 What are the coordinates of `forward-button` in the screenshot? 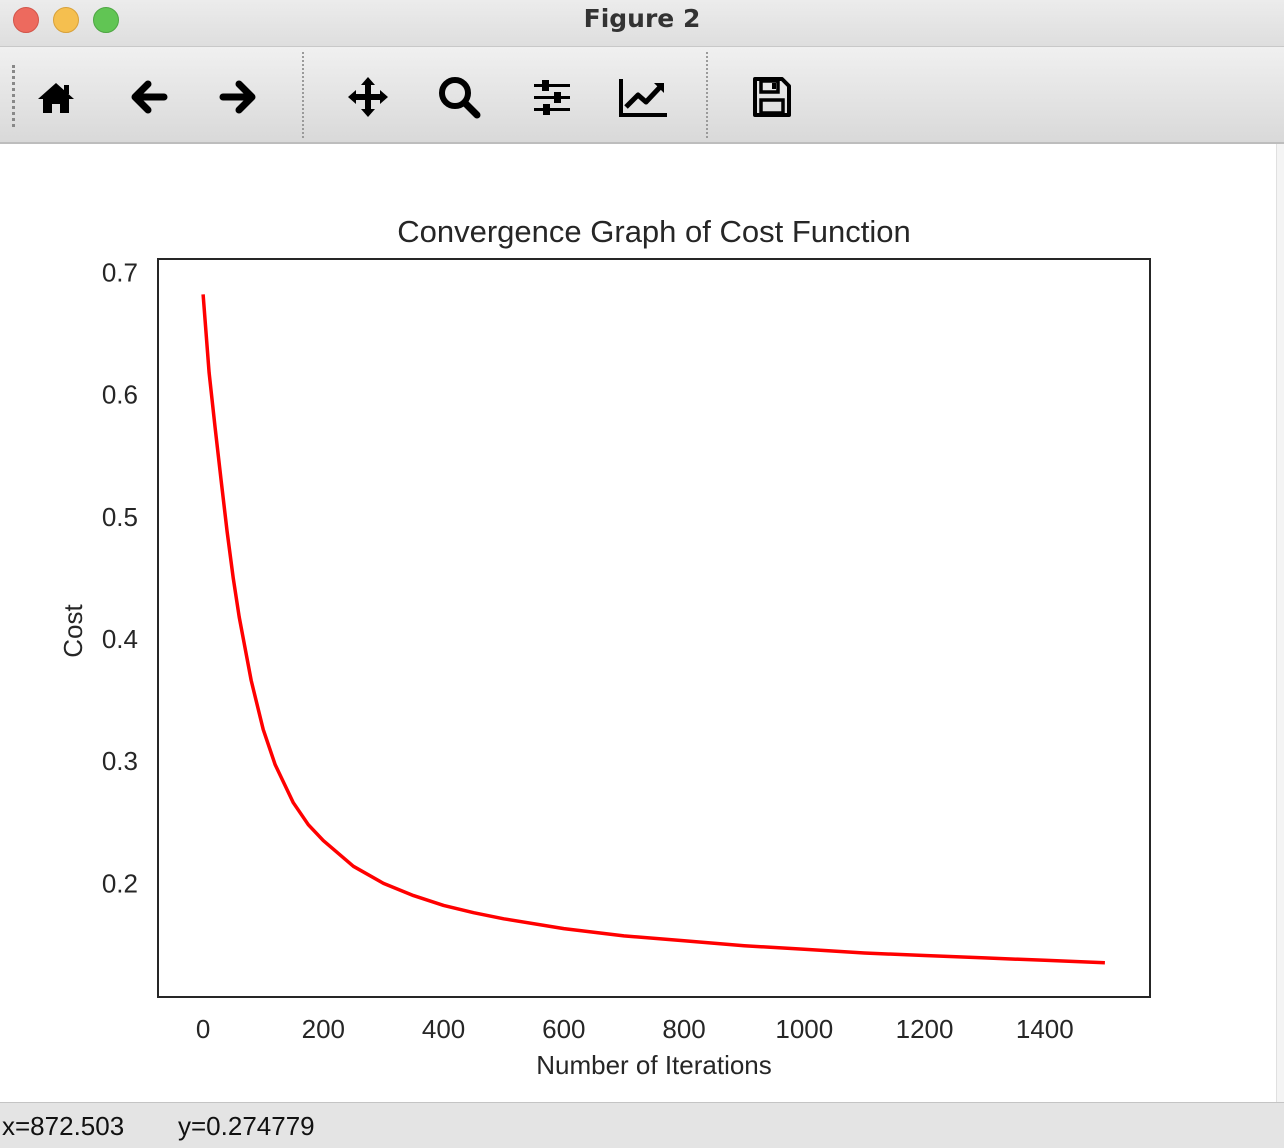 It's located at (239, 97).